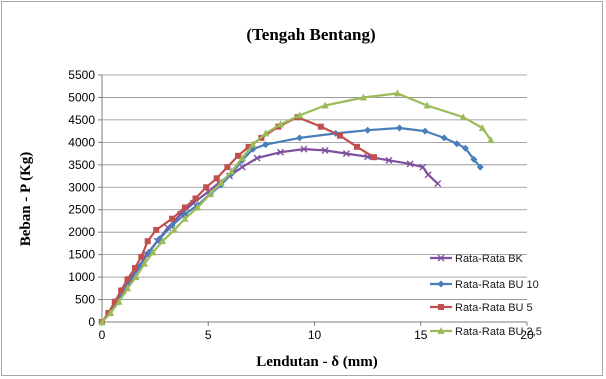 This screenshot has width=606, height=379. I want to click on y-tick-label: 500, so click(85, 300).